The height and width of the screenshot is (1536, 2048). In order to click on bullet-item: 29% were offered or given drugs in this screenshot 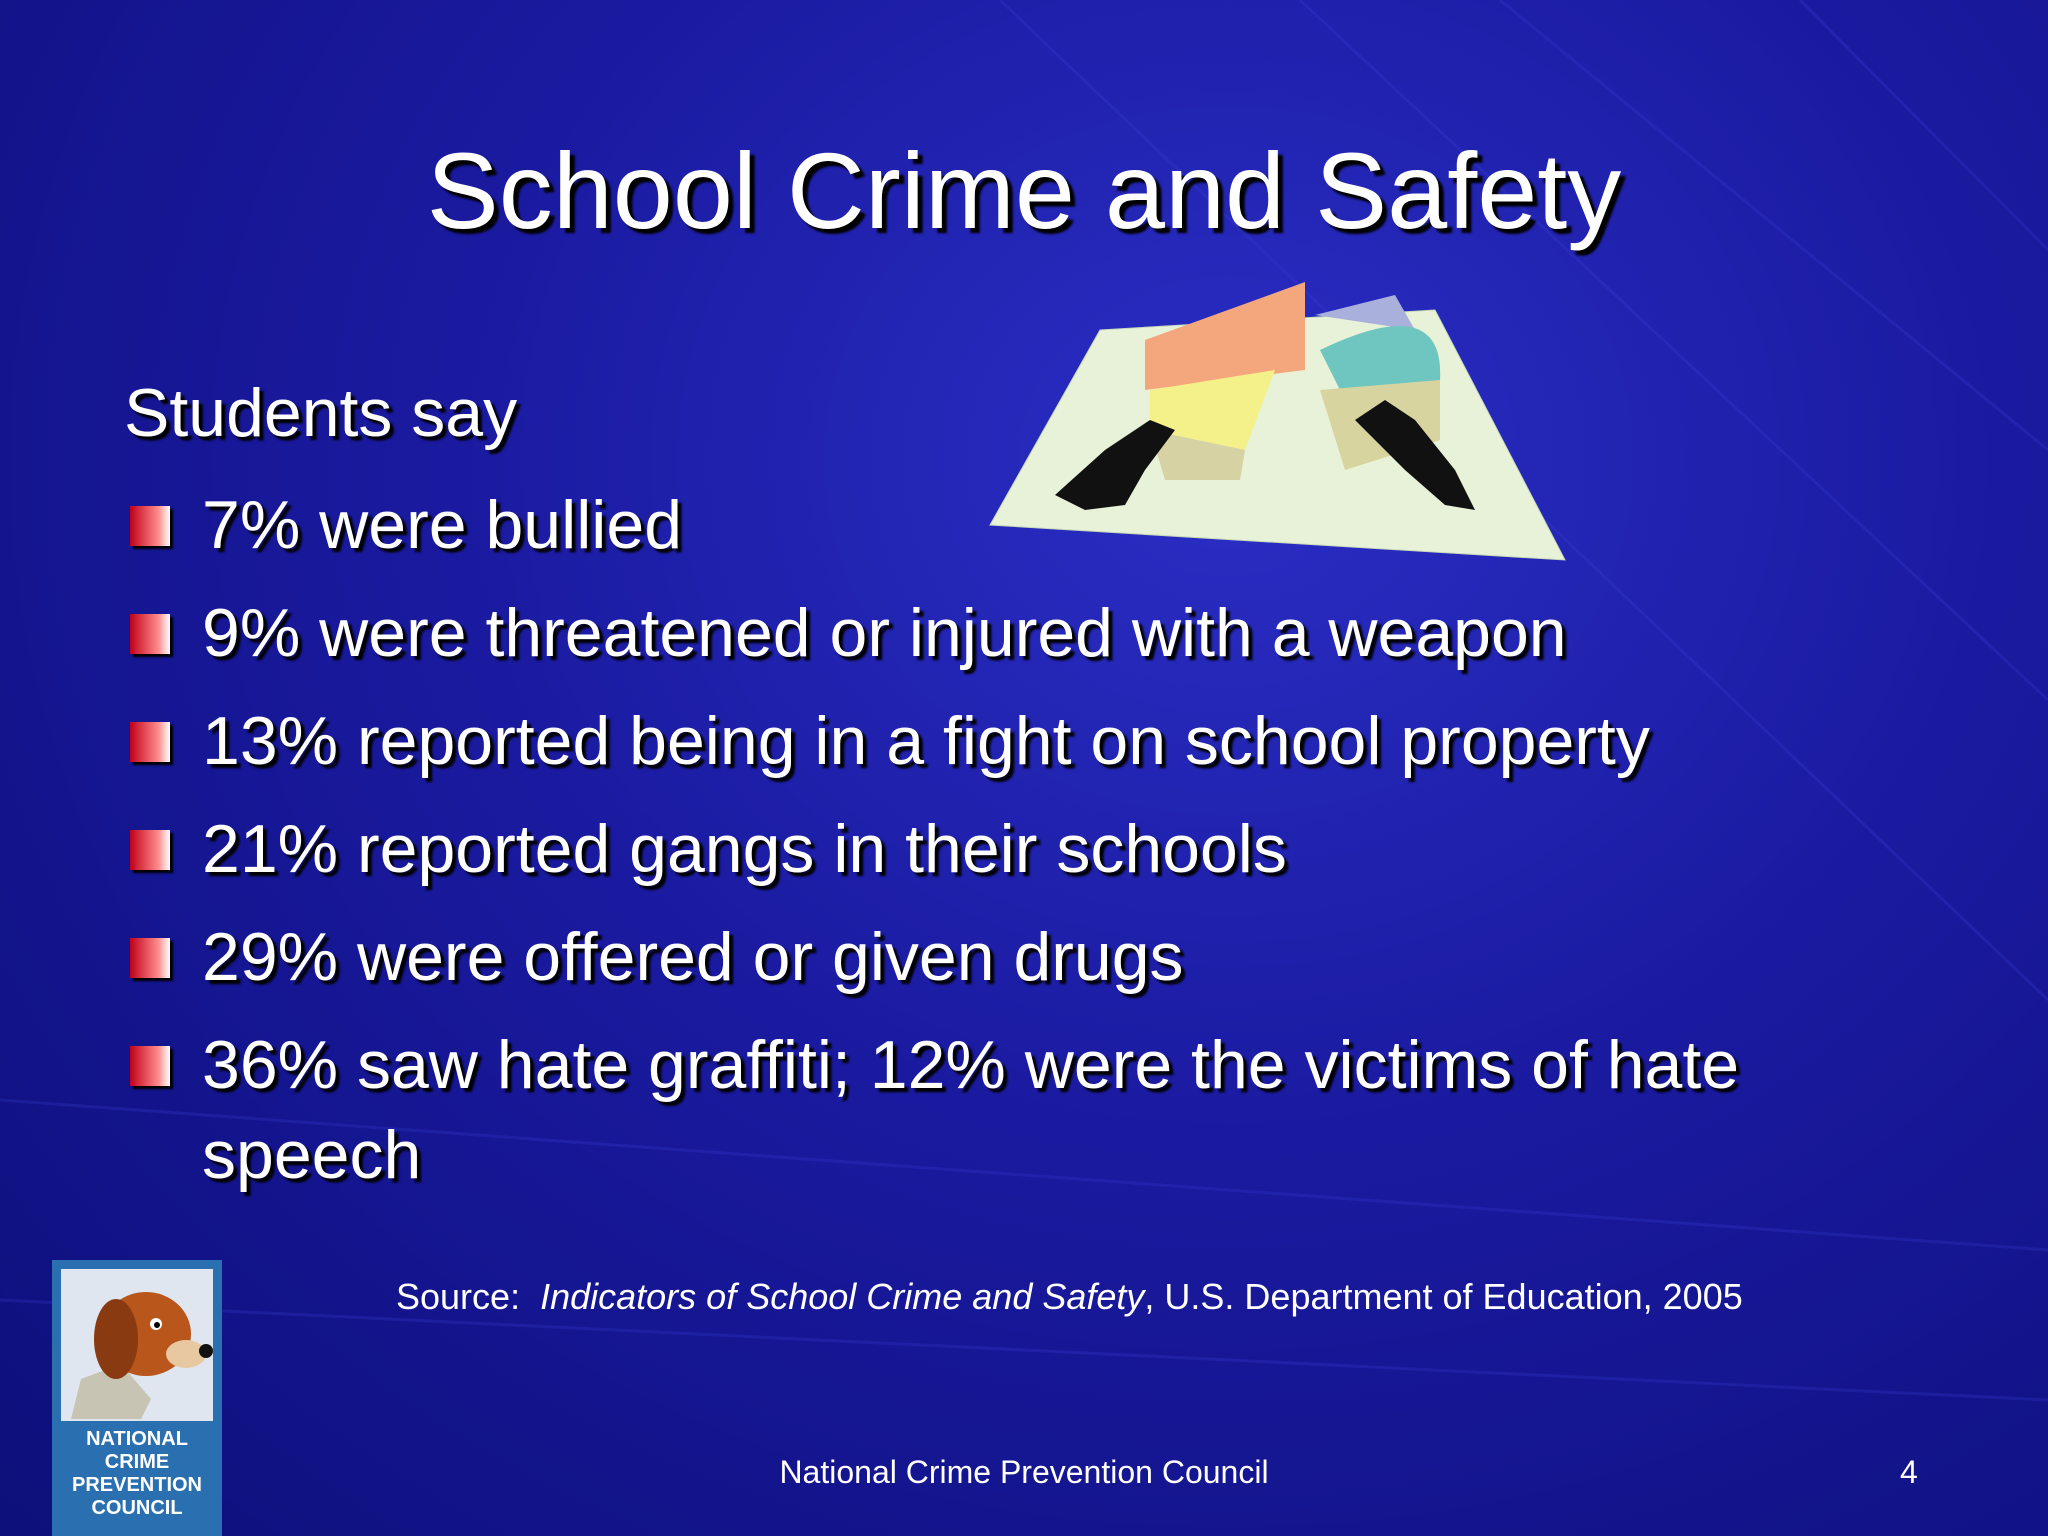, I will do `click(1045, 957)`.